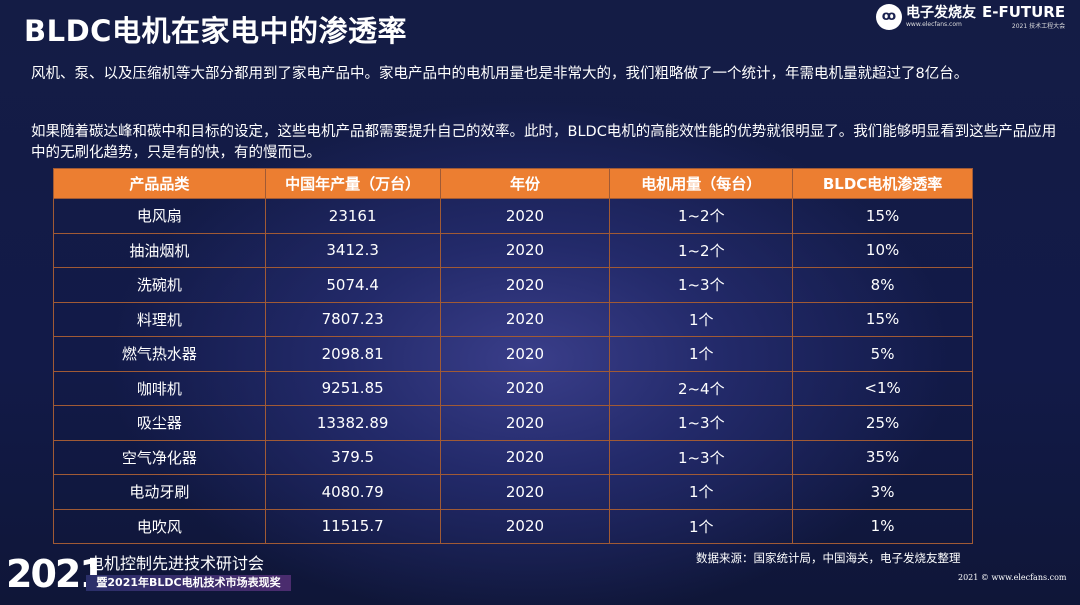 The width and height of the screenshot is (1080, 605). I want to click on elecfans-url: www.elecfans.com, so click(934, 24).